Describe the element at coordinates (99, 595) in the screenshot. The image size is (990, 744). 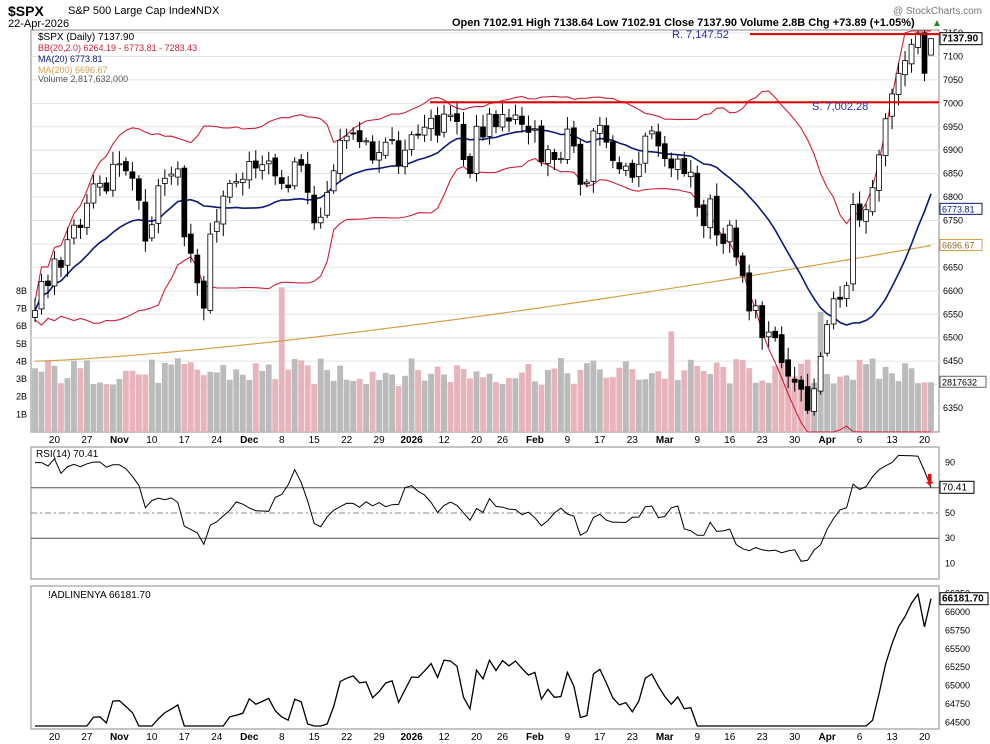
I see `adline-legend: !ADLINENYA 66181.70` at that location.